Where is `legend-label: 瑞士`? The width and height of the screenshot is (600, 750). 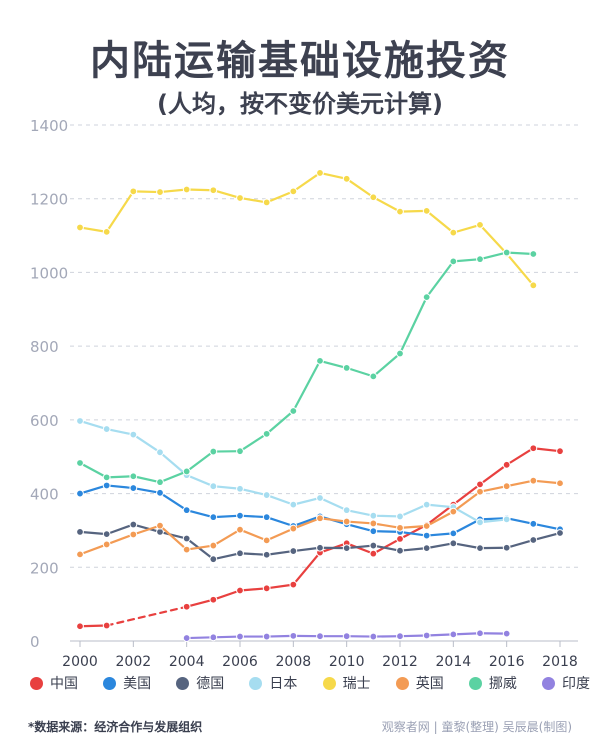 legend-label: 瑞士 is located at coordinates (356, 684).